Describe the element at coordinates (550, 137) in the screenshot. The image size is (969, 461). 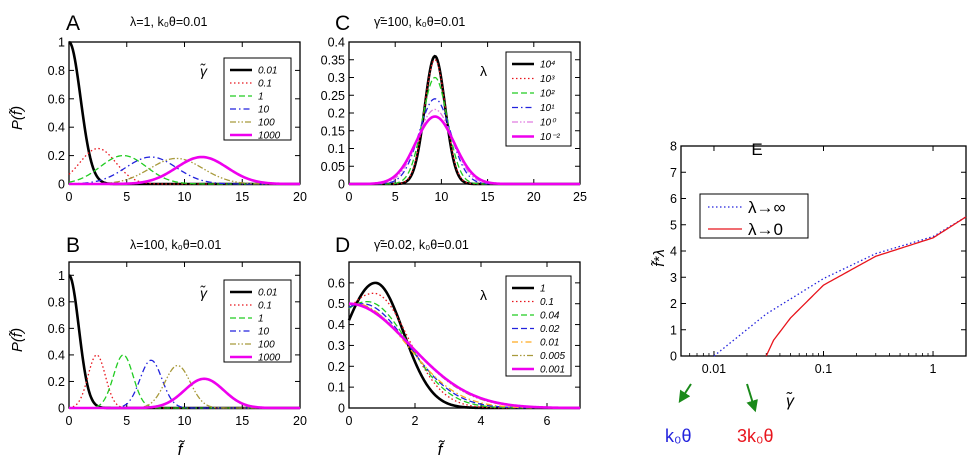
I see `legend-label: 10⁻²` at that location.